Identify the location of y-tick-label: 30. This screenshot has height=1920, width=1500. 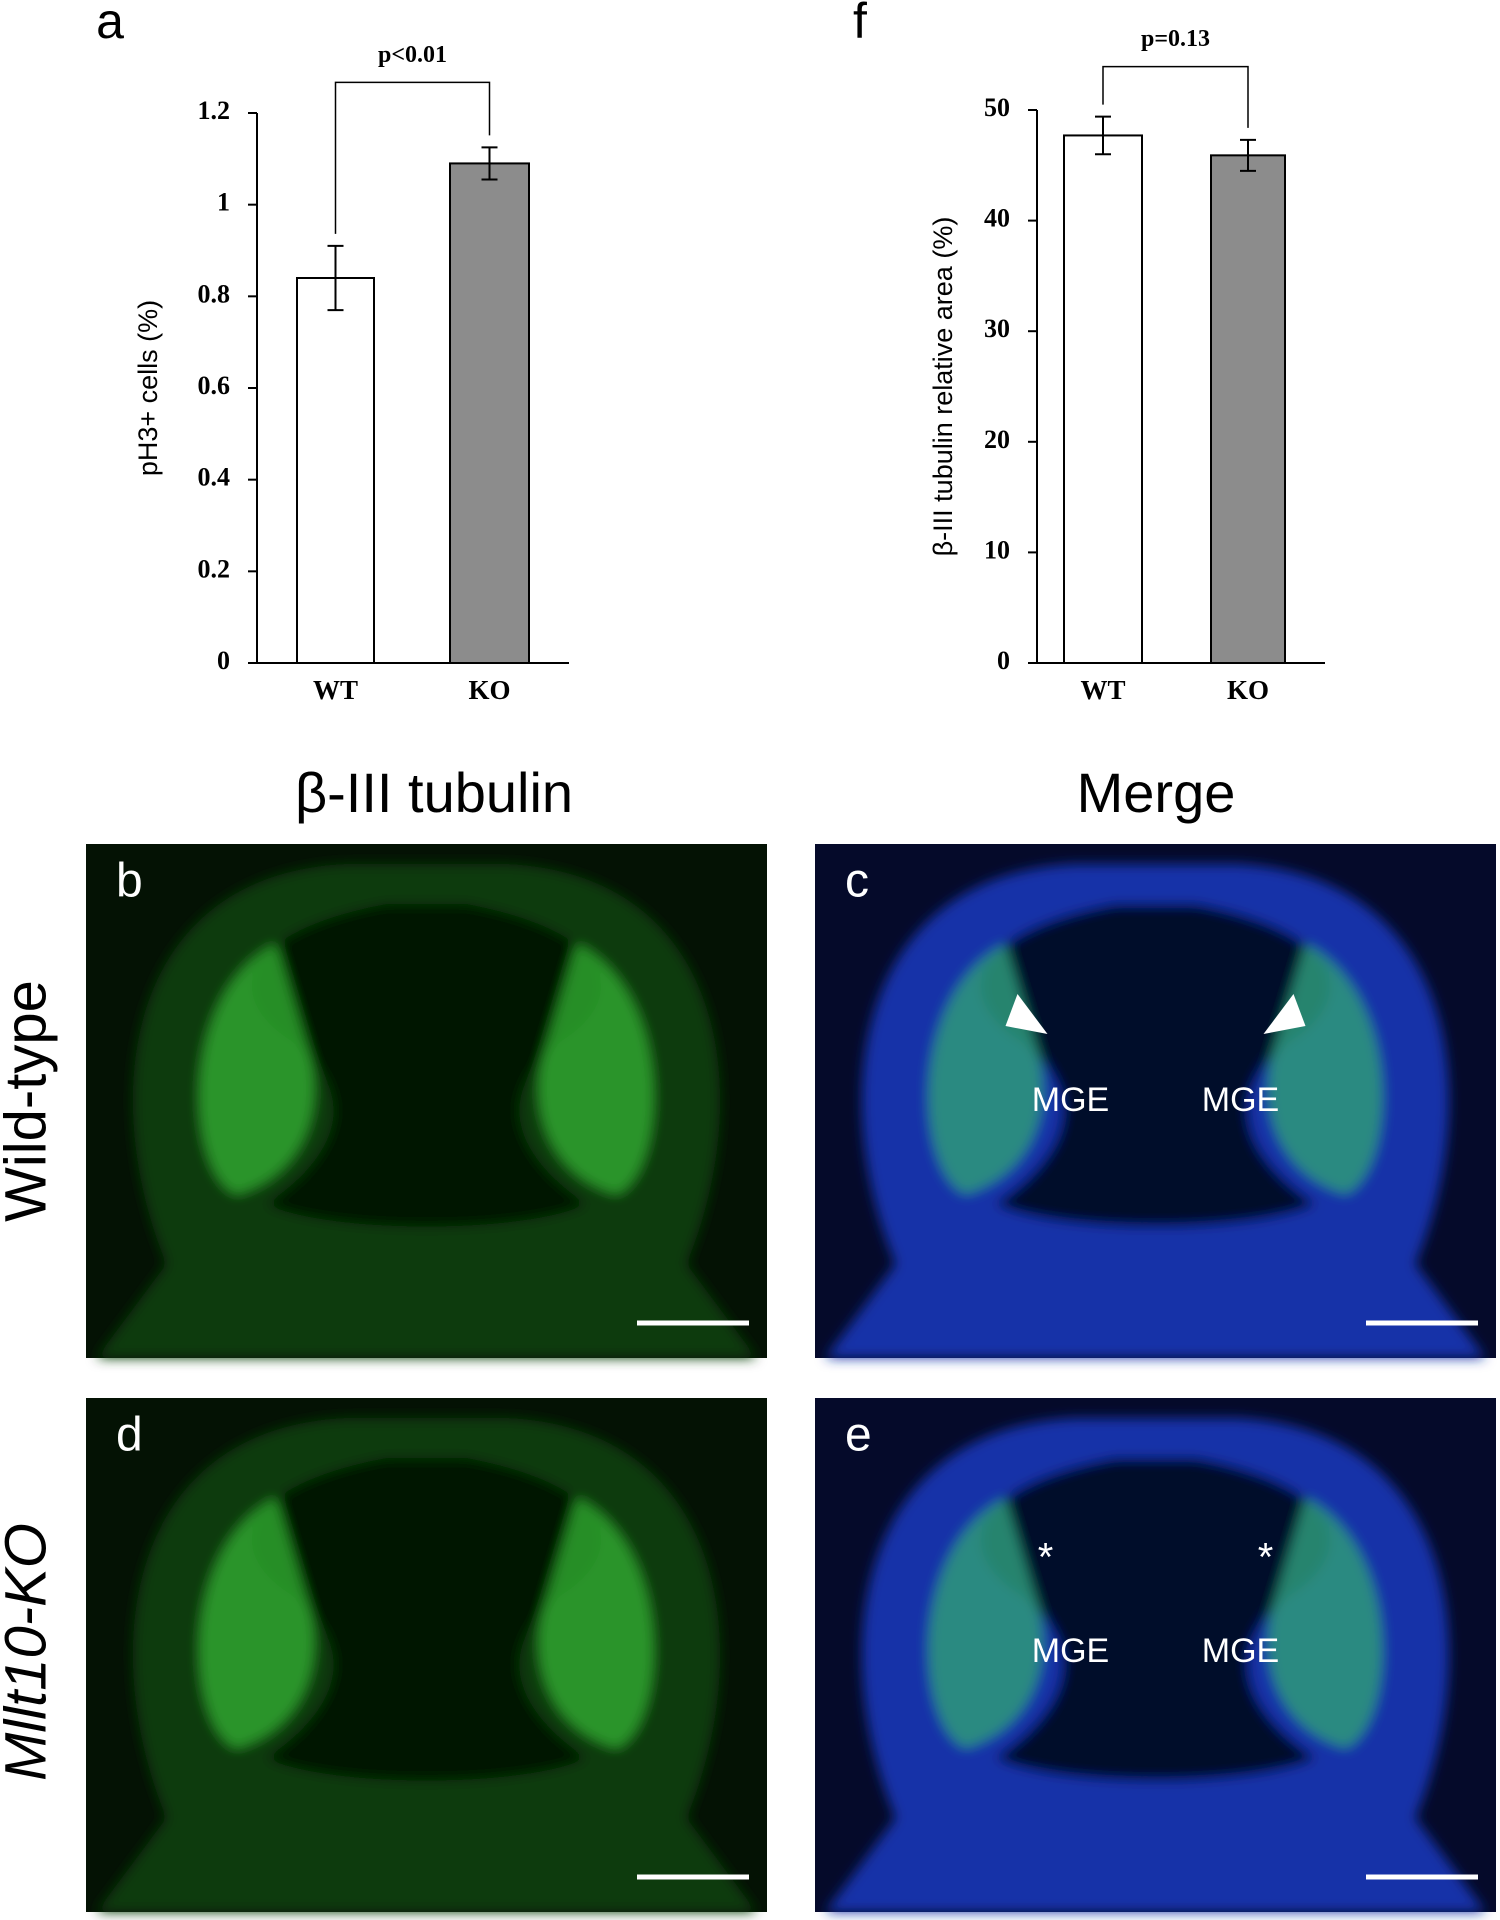
(997, 328).